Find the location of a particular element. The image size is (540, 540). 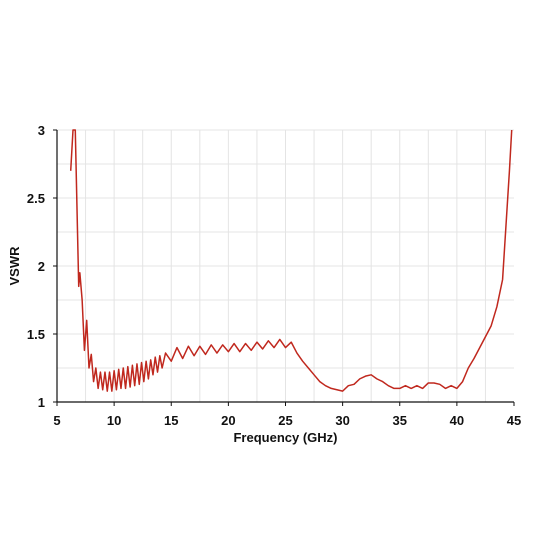

y-tick-label: 1.5 is located at coordinates (36, 334).